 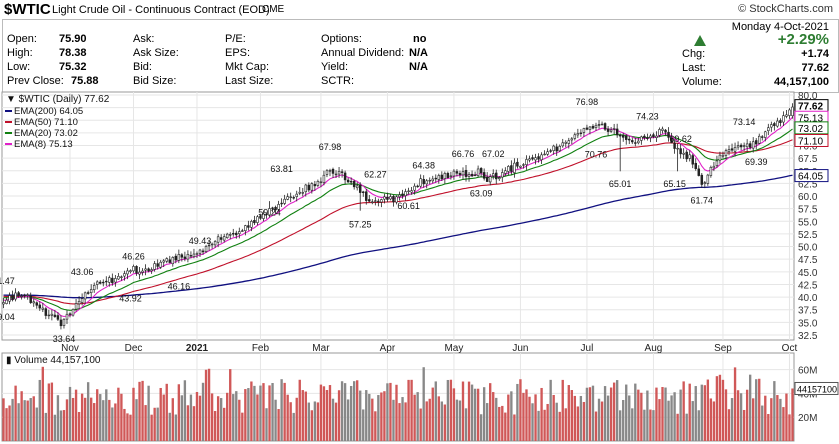 I want to click on quote-row-low: Low: 75.32, so click(x=67, y=68).